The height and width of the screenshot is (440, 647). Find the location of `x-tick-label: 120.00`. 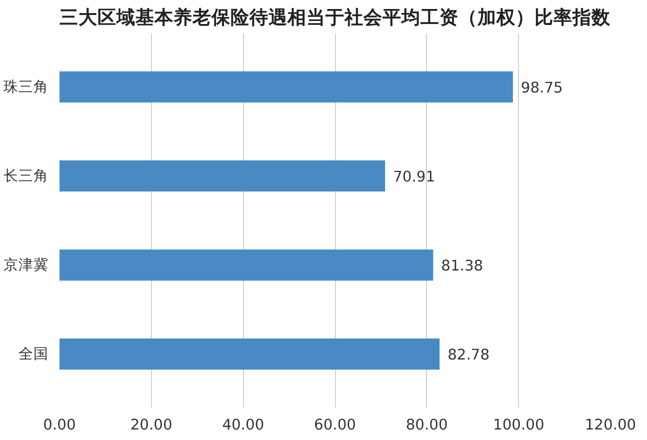

x-tick-label: 120.00 is located at coordinates (610, 425).